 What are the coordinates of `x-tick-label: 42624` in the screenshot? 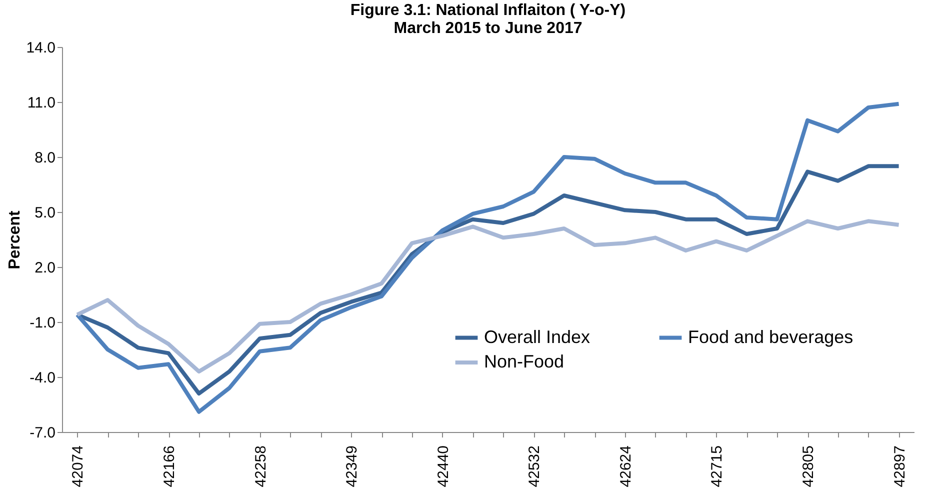 It's located at (625, 467).